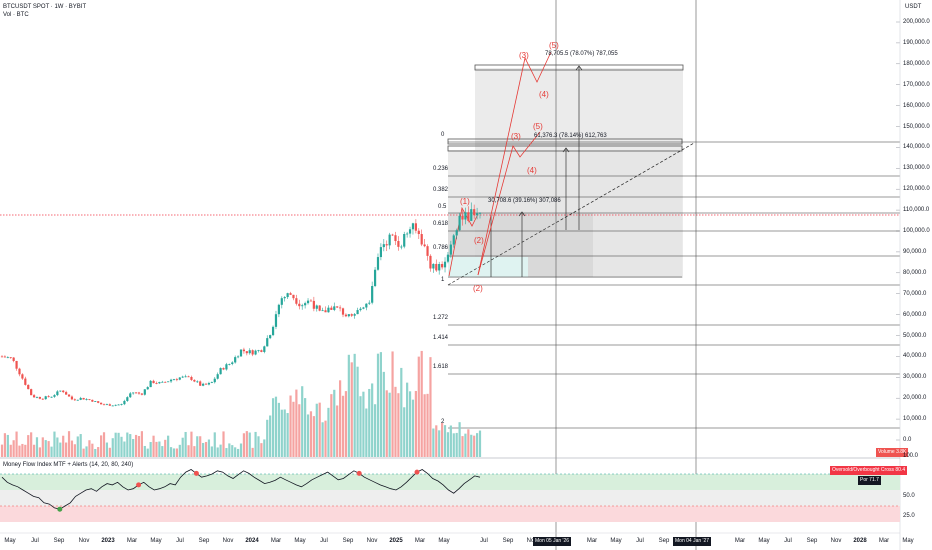  What do you see at coordinates (450, 498) in the screenshot?
I see `mfi-mid-zone` at bounding box center [450, 498].